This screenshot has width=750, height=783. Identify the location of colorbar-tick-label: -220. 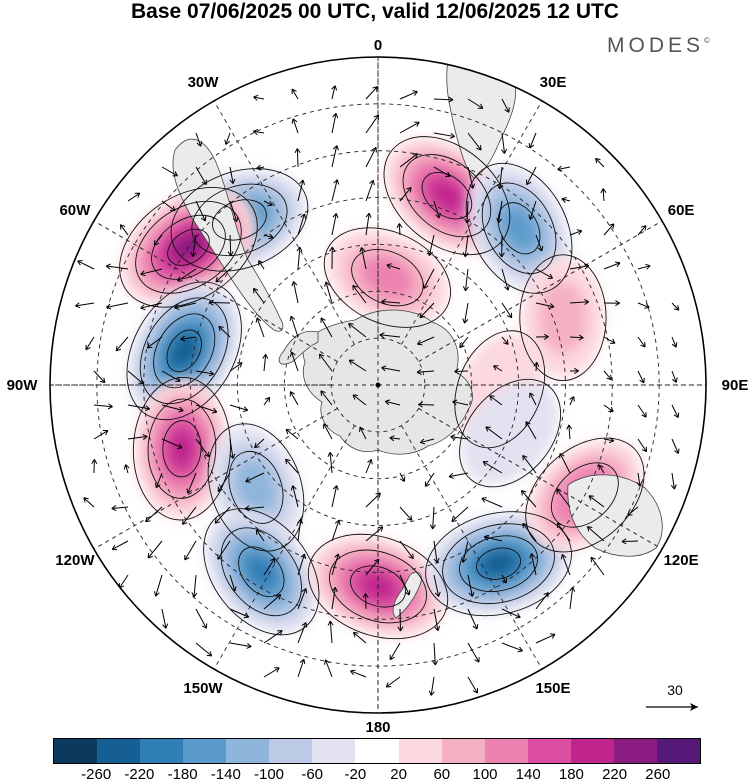
(139, 774).